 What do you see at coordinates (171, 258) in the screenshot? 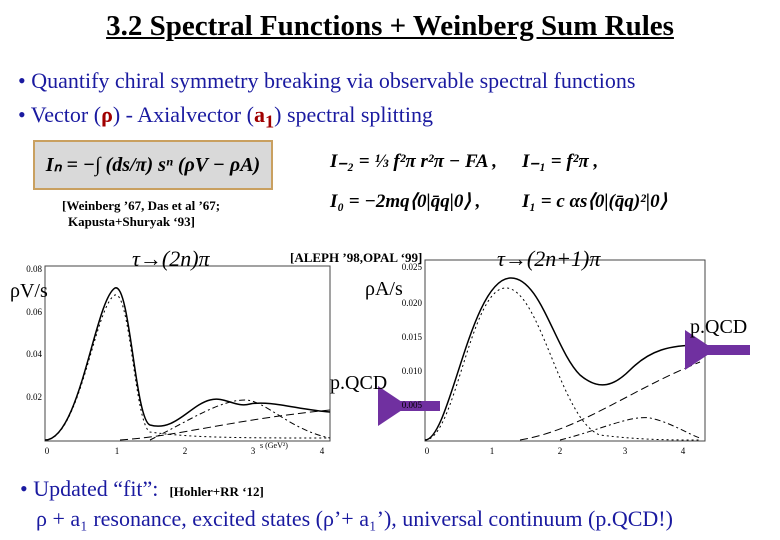
I see `process-label: τ→(2n)π` at bounding box center [171, 258].